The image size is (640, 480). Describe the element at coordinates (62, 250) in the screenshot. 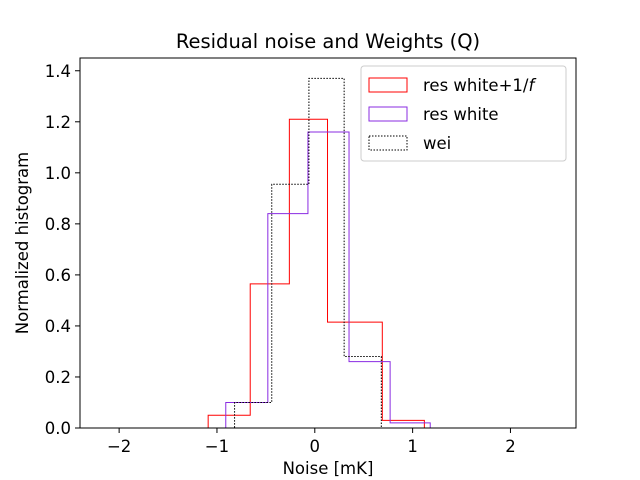

I see `y-axis-ticks: 0.0 0.2 0.4 0.6 0.8 1.0 1.2 1.4` at that location.